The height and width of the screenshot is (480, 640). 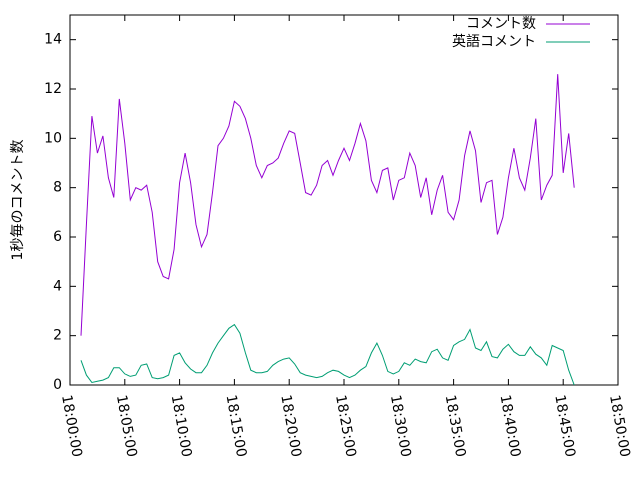 What do you see at coordinates (57, 237) in the screenshot?
I see `y-tick-label: 6` at bounding box center [57, 237].